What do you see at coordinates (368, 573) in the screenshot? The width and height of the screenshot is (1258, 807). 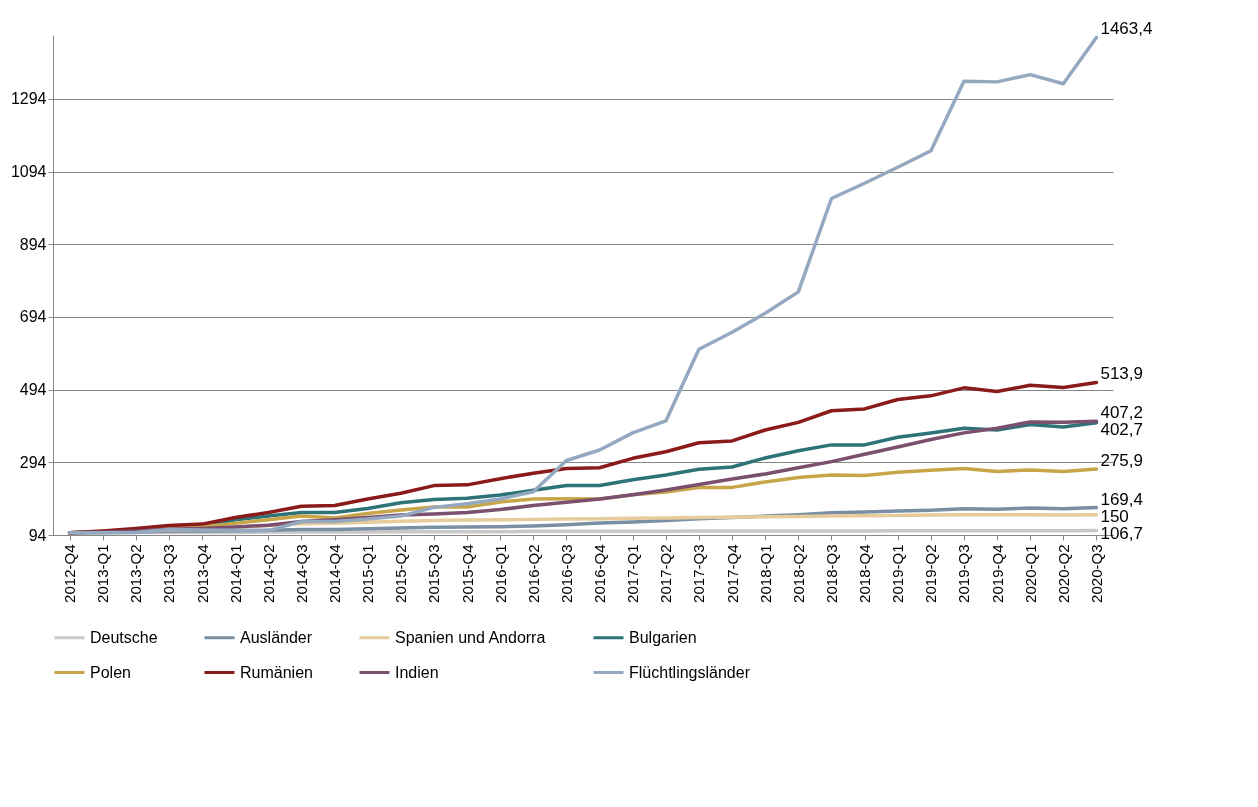 I see `x-tick-label: 2015-Q1` at bounding box center [368, 573].